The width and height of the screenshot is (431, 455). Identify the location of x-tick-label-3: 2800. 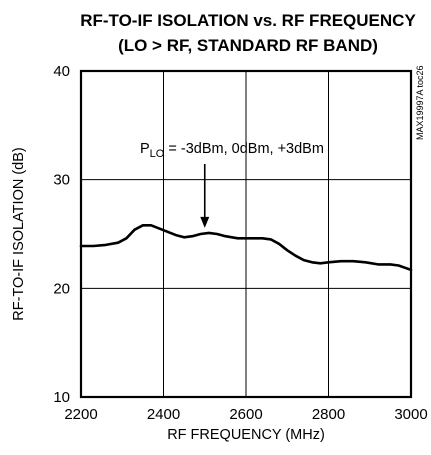
(328, 414).